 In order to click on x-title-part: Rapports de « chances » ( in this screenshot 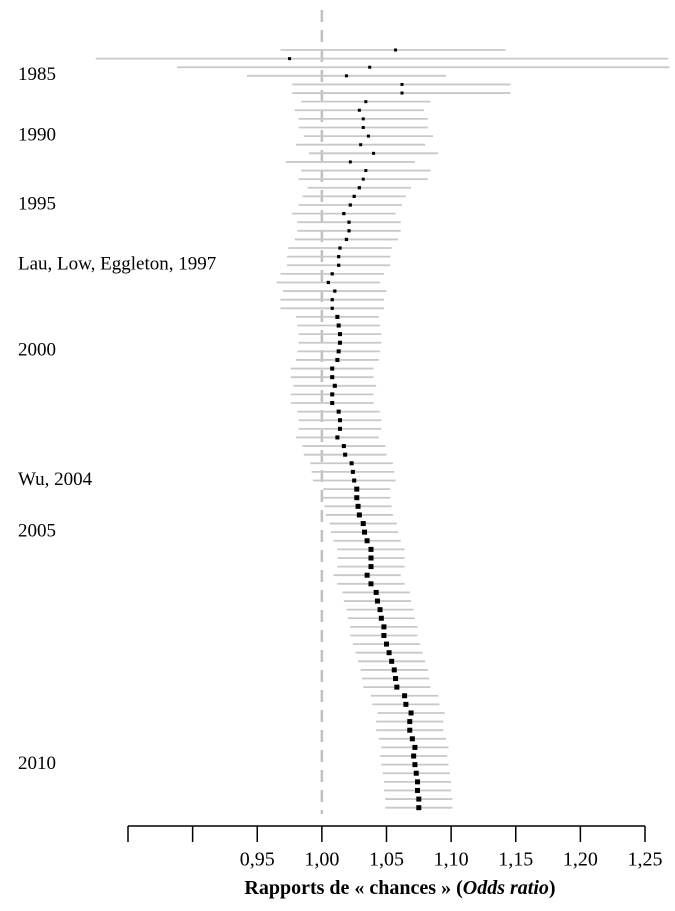, I will do `click(353, 888)`.